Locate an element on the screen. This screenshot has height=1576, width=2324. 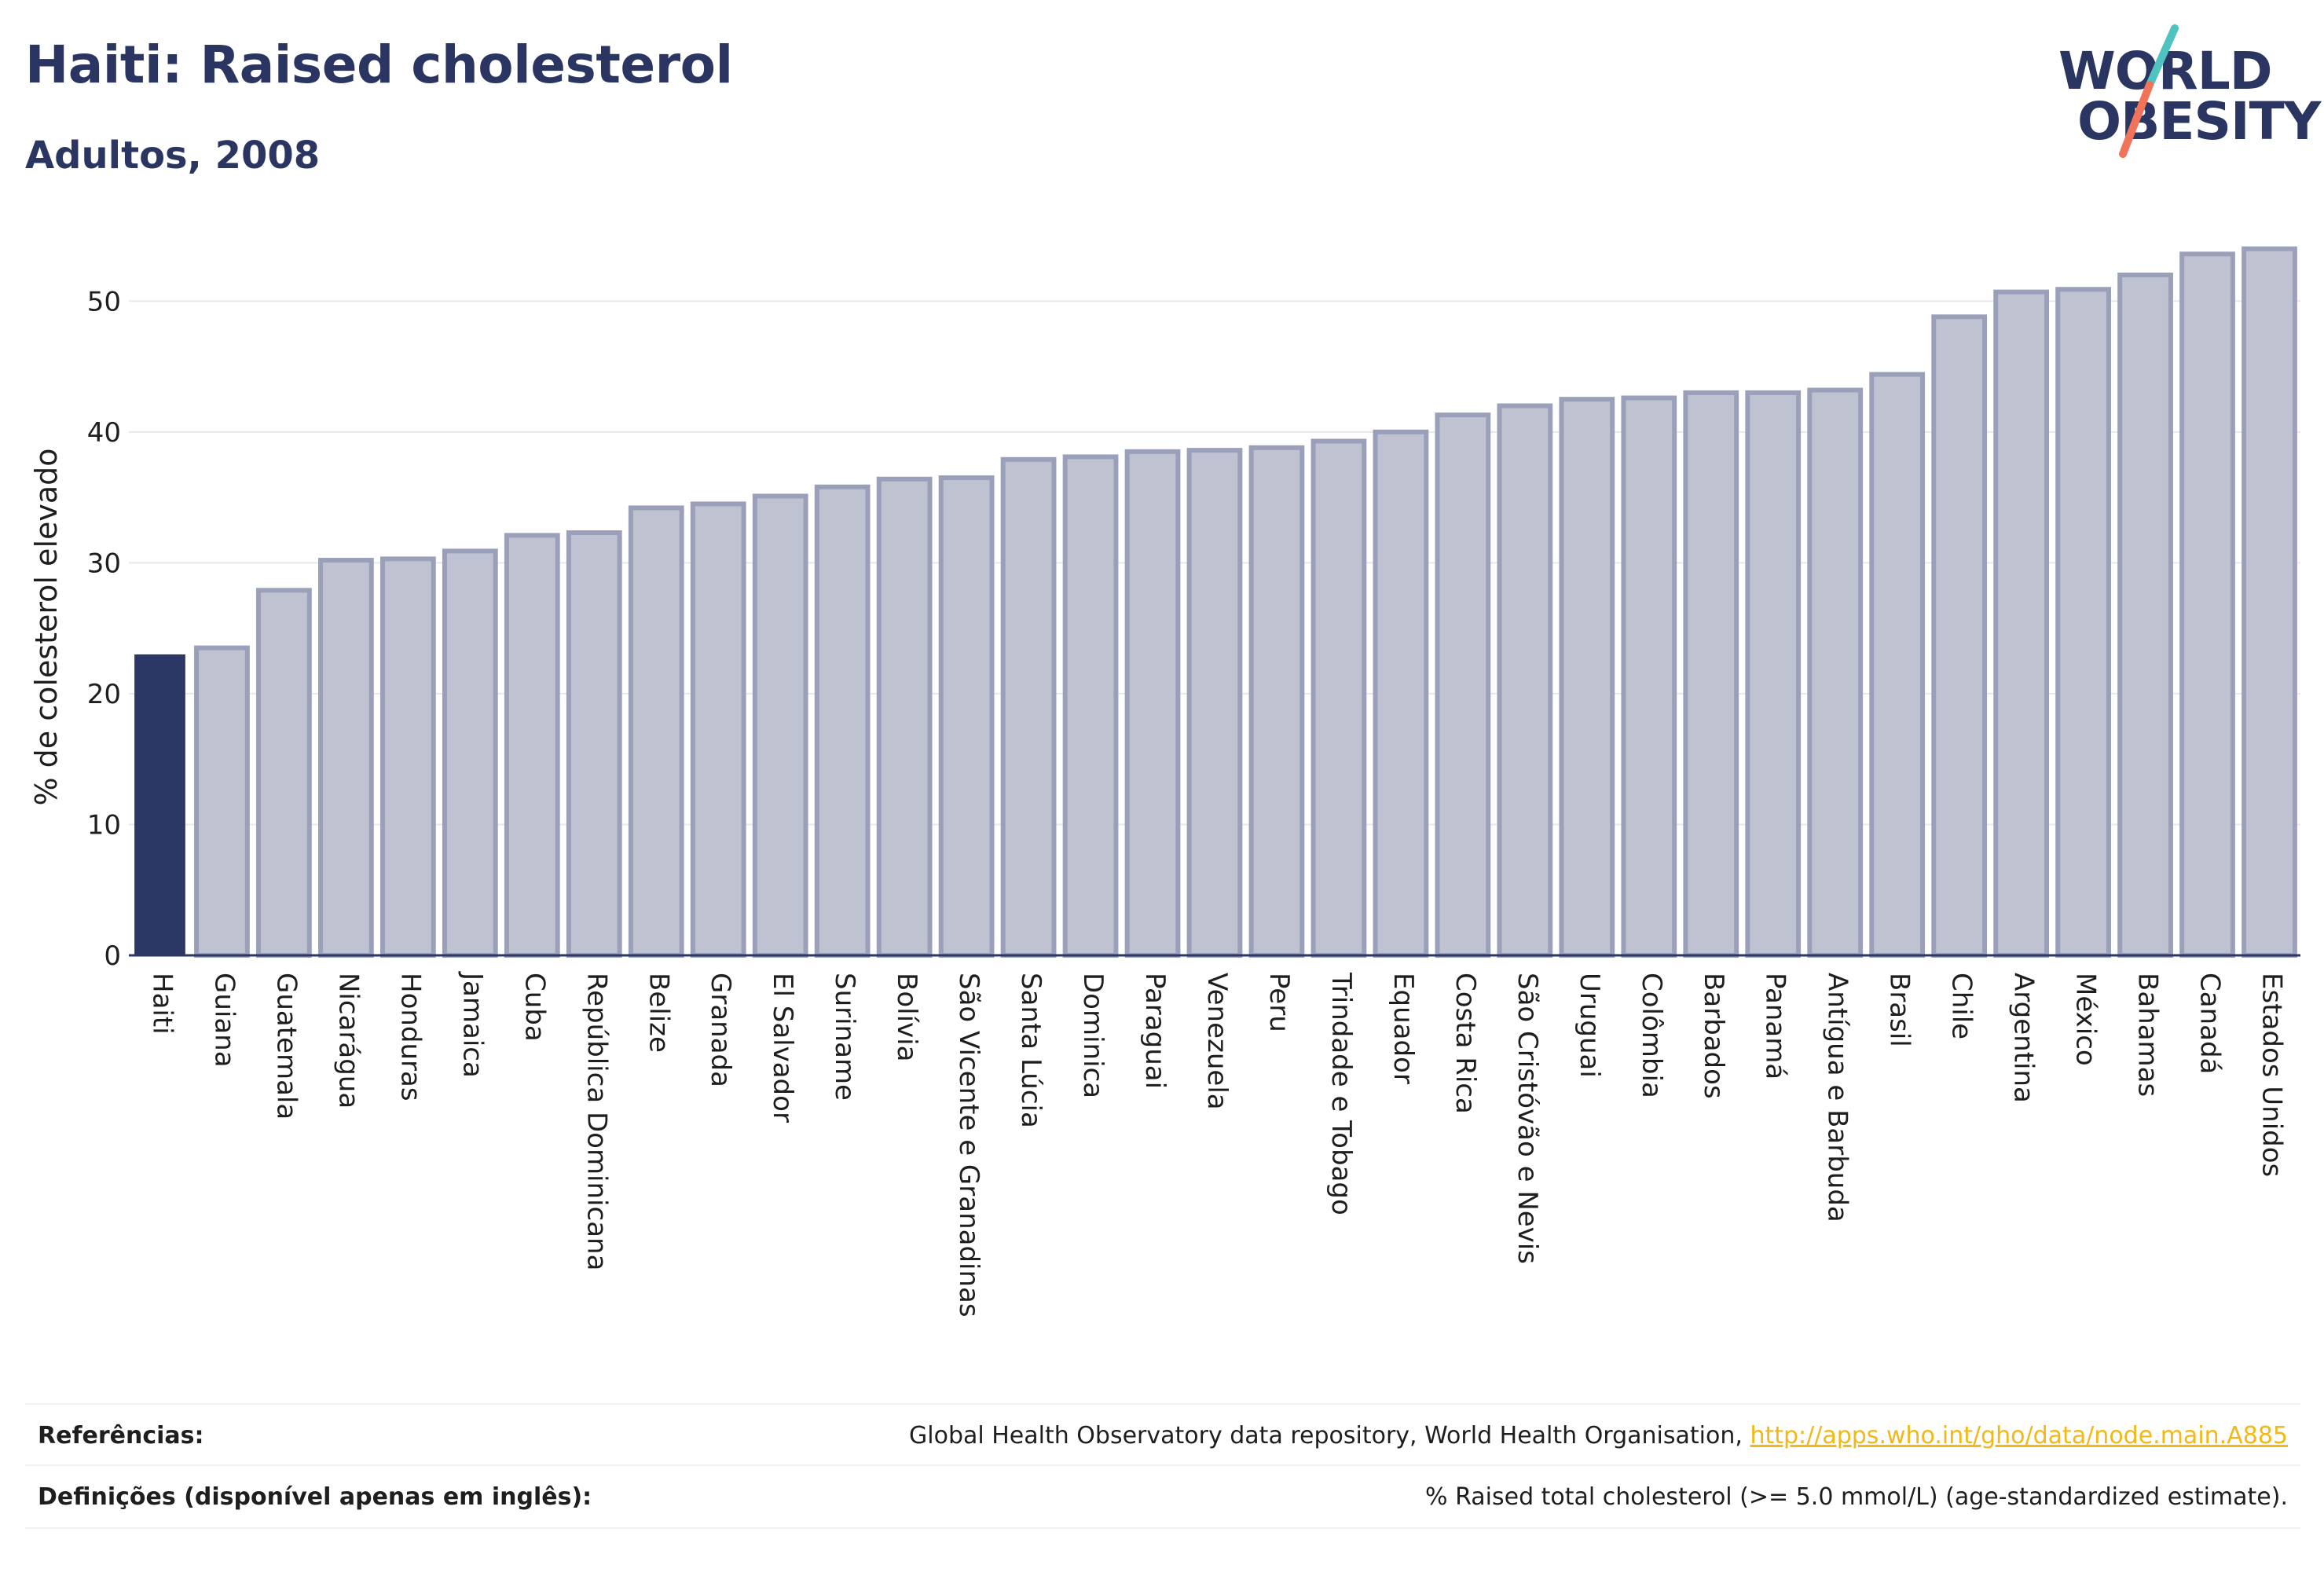
x-tick-label: Guatemala is located at coordinates (286, 1046).